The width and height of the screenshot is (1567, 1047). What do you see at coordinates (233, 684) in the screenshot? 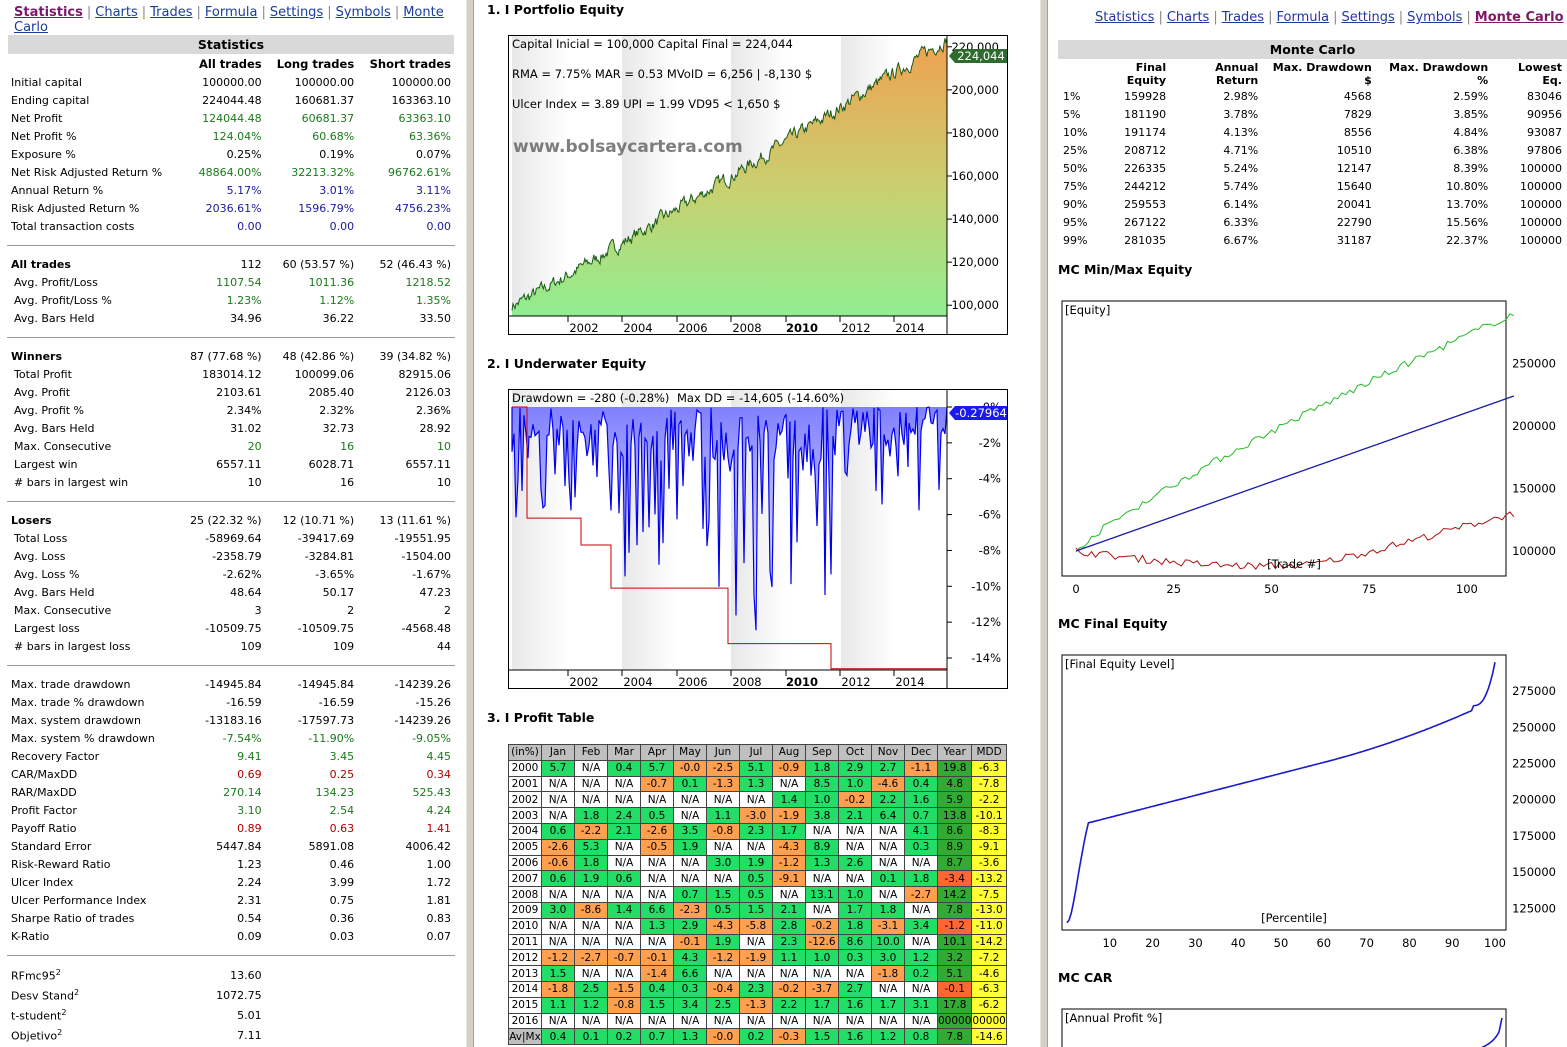
I see `stats-value: -14945.84` at bounding box center [233, 684].